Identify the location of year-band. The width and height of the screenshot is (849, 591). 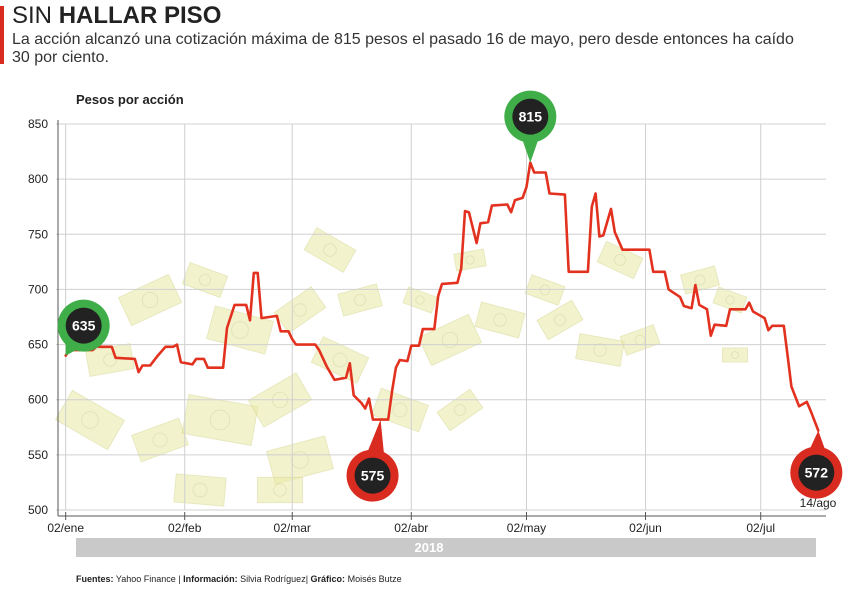
(446, 547).